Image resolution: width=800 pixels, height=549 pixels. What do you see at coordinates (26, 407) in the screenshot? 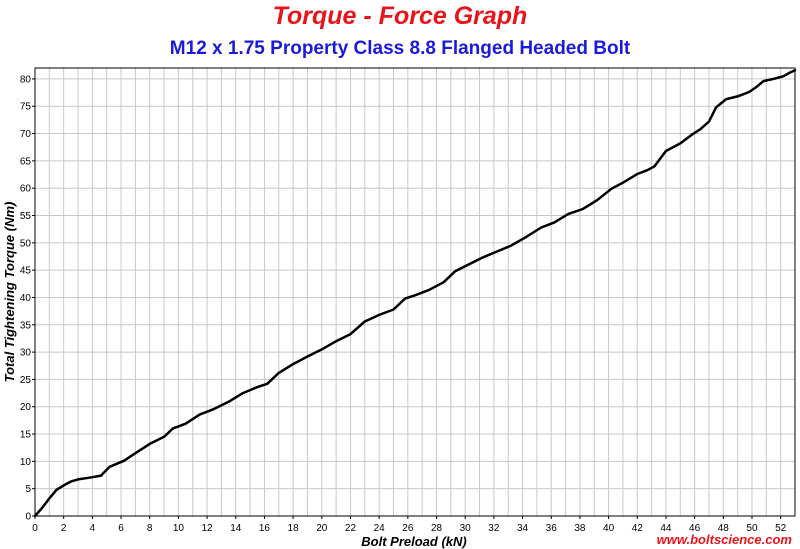
I see `y-tick-label: 20` at bounding box center [26, 407].